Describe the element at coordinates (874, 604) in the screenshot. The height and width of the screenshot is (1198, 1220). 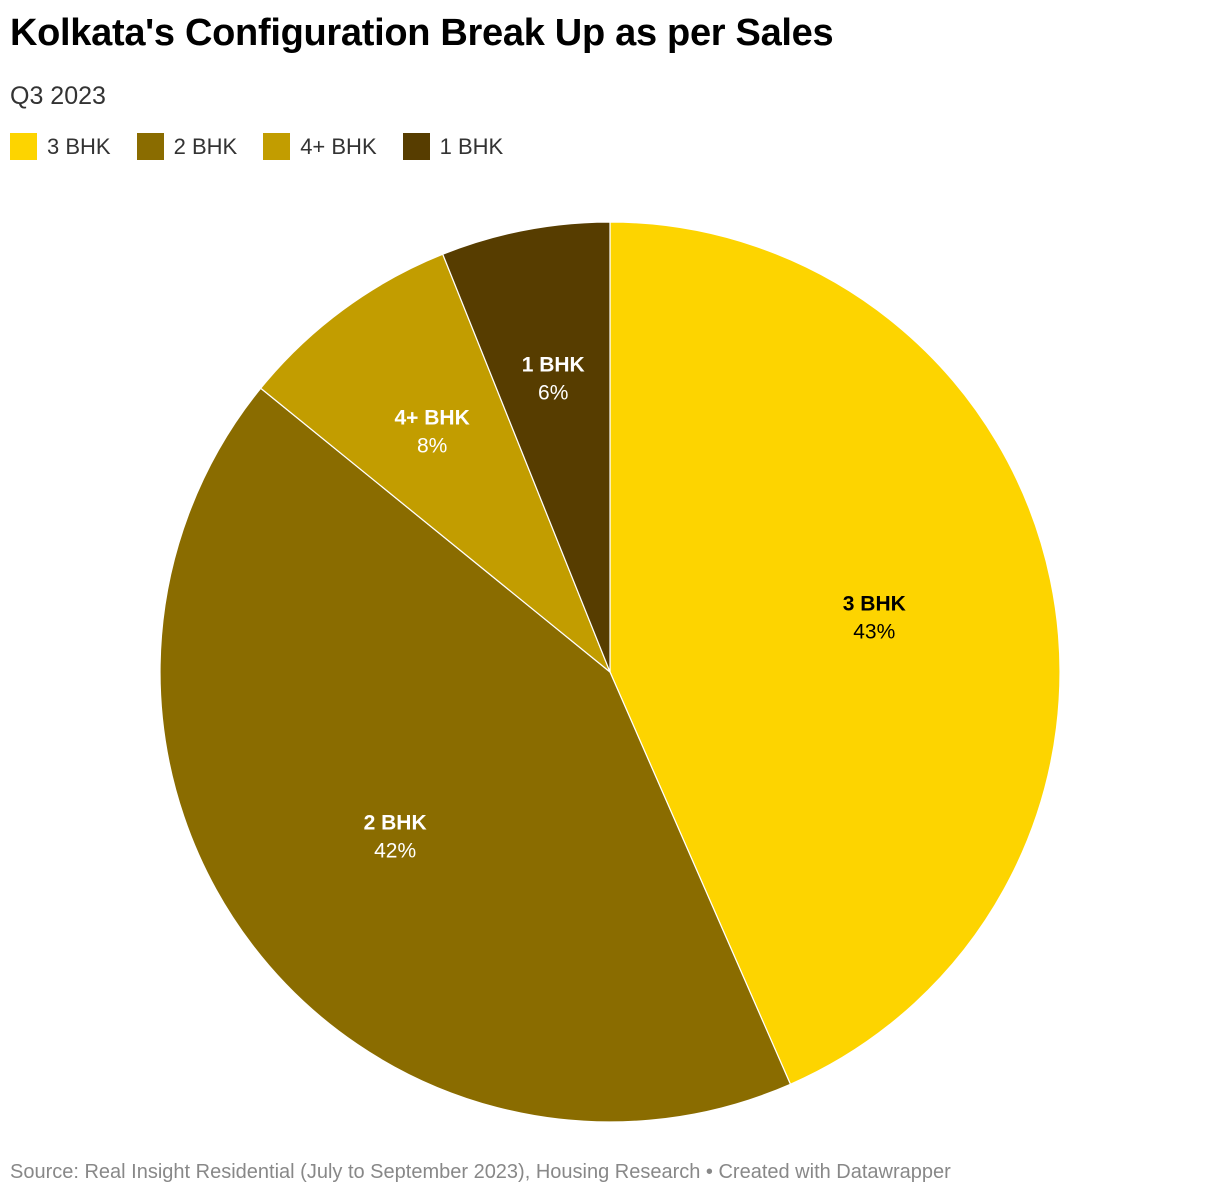
I see `slice-label: 3 BHK` at that location.